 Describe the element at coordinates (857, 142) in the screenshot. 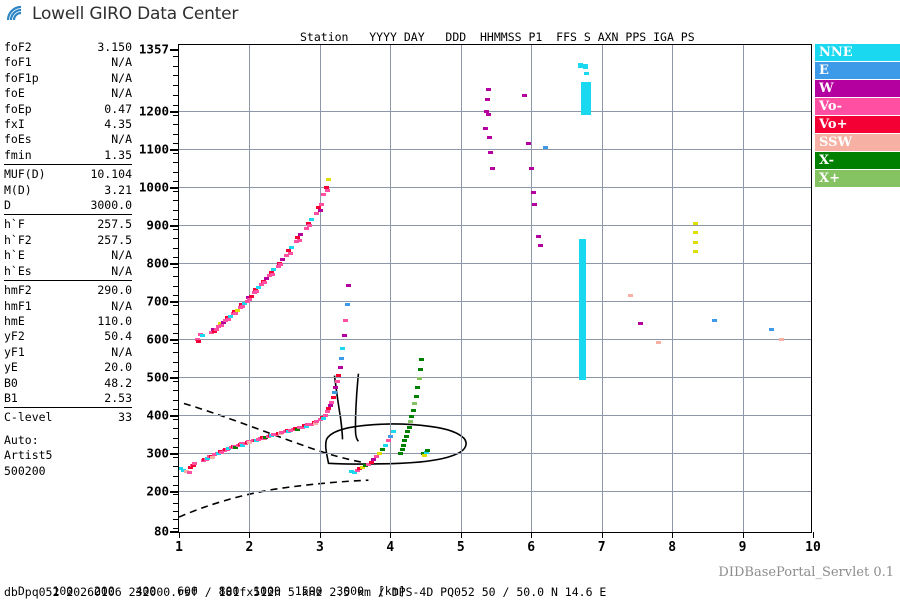

I see `legend-item-ssw: SSW` at that location.